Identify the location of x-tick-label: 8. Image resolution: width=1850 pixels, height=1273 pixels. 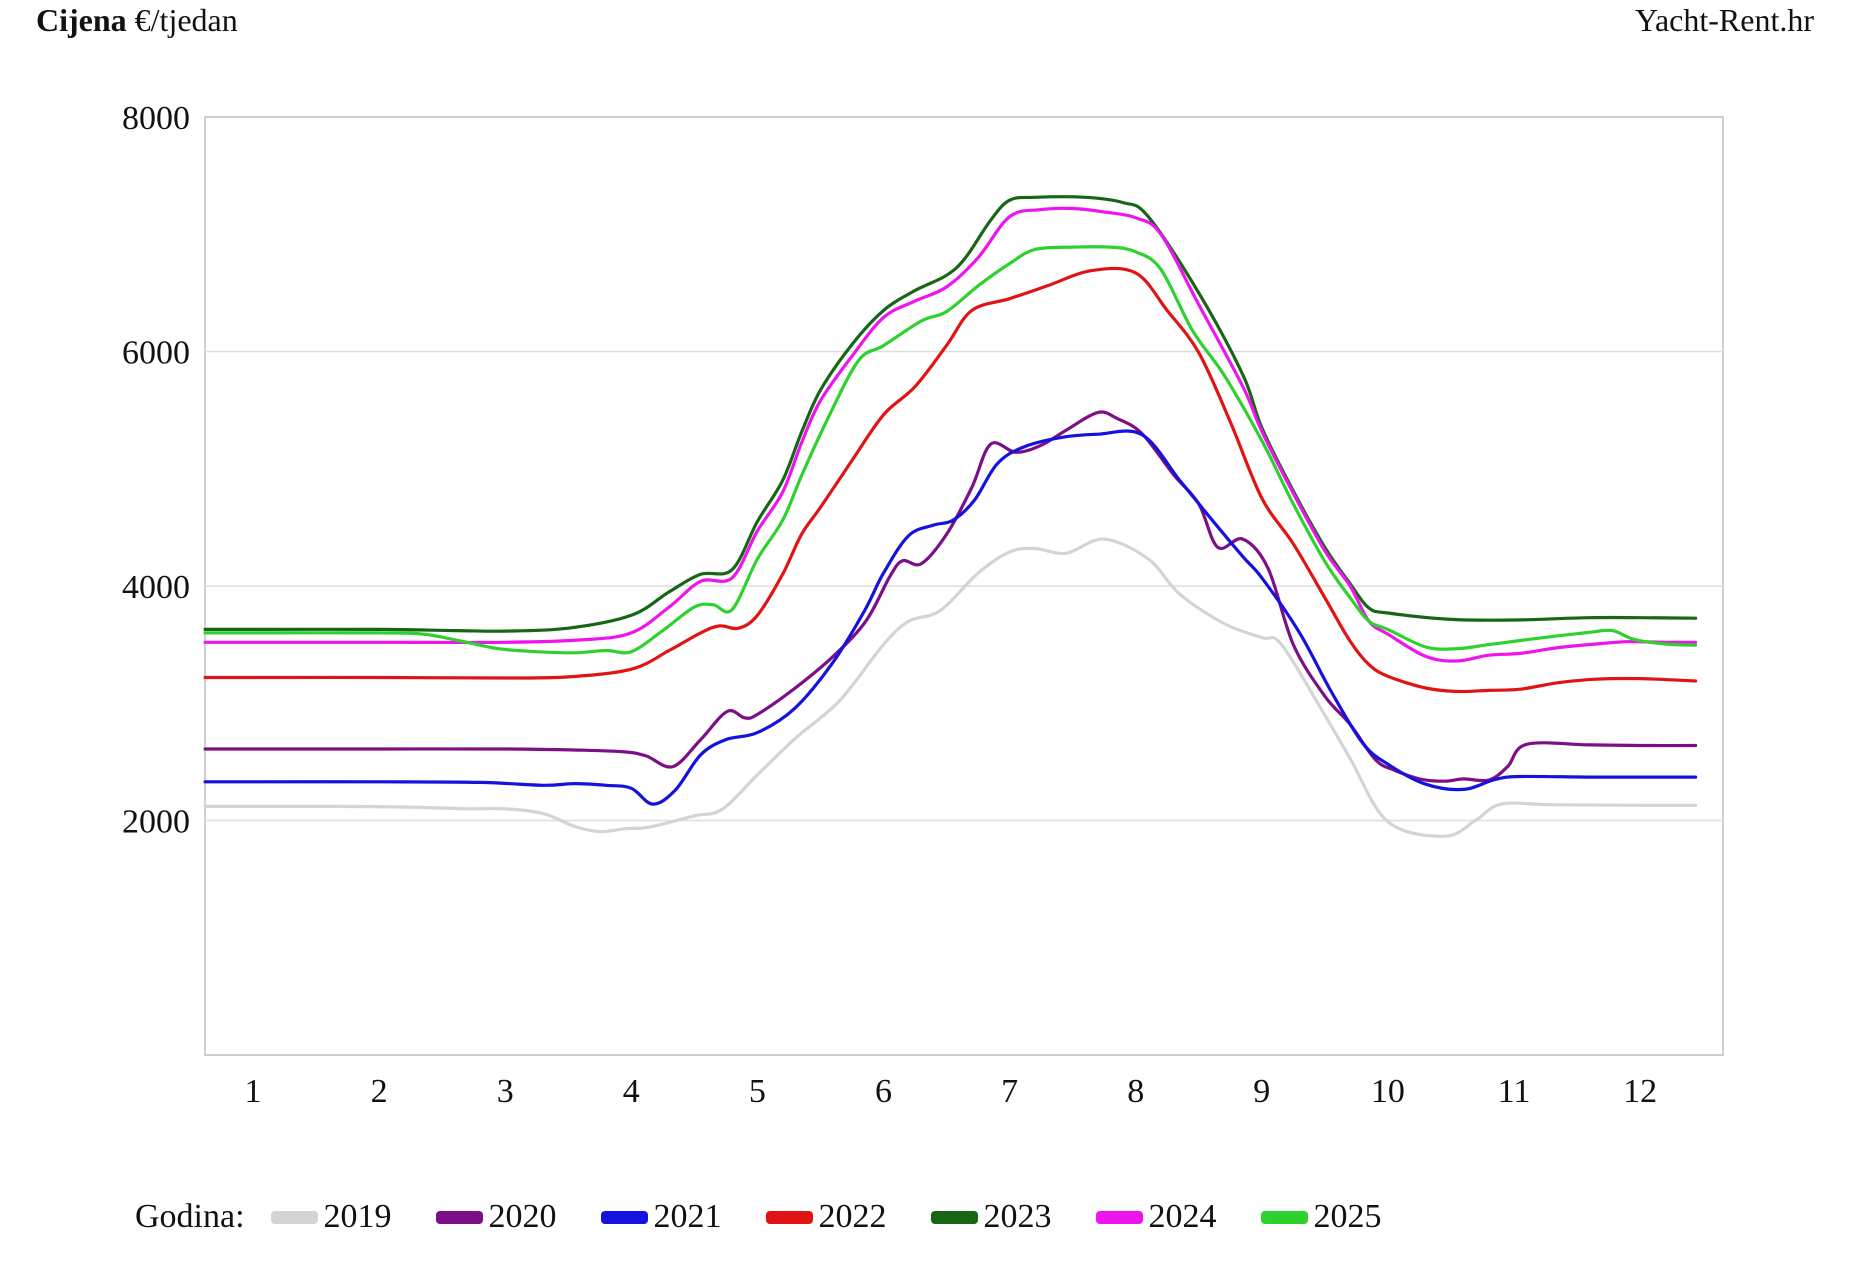
(1135, 1091).